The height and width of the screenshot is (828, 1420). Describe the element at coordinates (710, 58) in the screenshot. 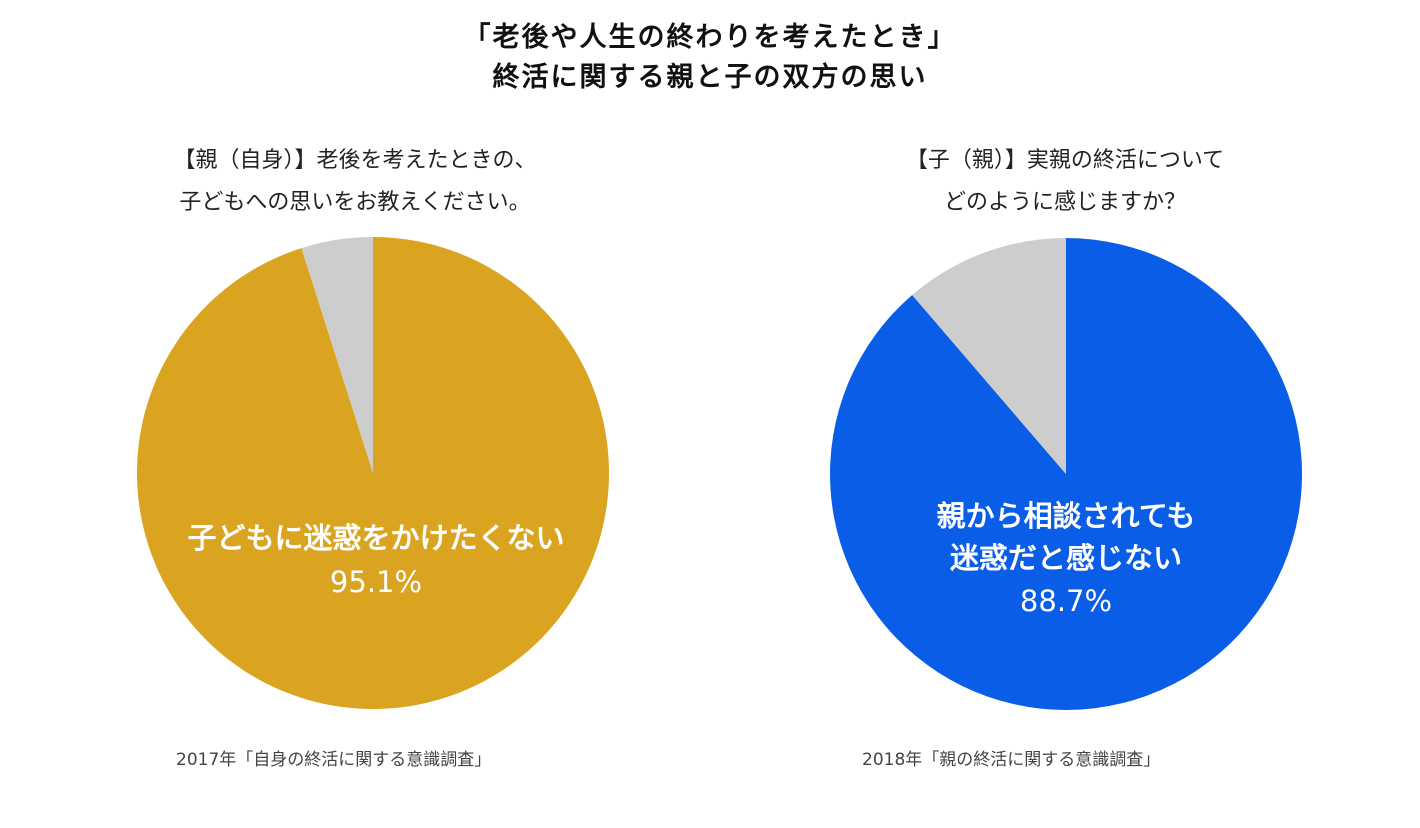

I see `chart-title: 「老後や人生の終わりを考えたとき」 終活に関する親と子の双方の思い` at that location.